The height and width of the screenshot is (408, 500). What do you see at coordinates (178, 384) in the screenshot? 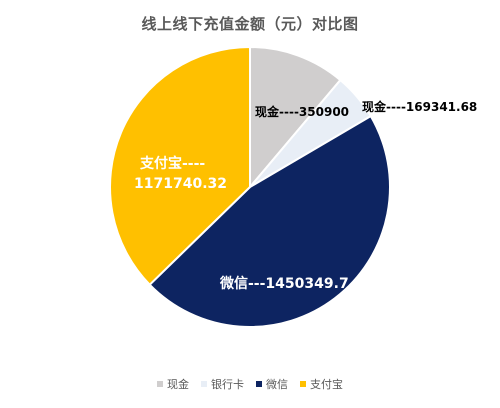
I see `legend-label: 现金` at bounding box center [178, 384].